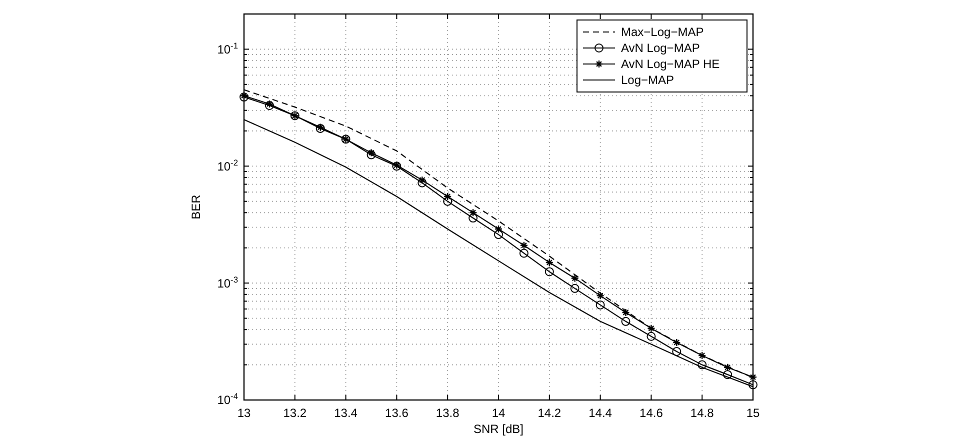 This screenshot has width=960, height=446. Describe the element at coordinates (670, 64) in the screenshot. I see `legend-label: AvN Log−MAP HE` at that location.